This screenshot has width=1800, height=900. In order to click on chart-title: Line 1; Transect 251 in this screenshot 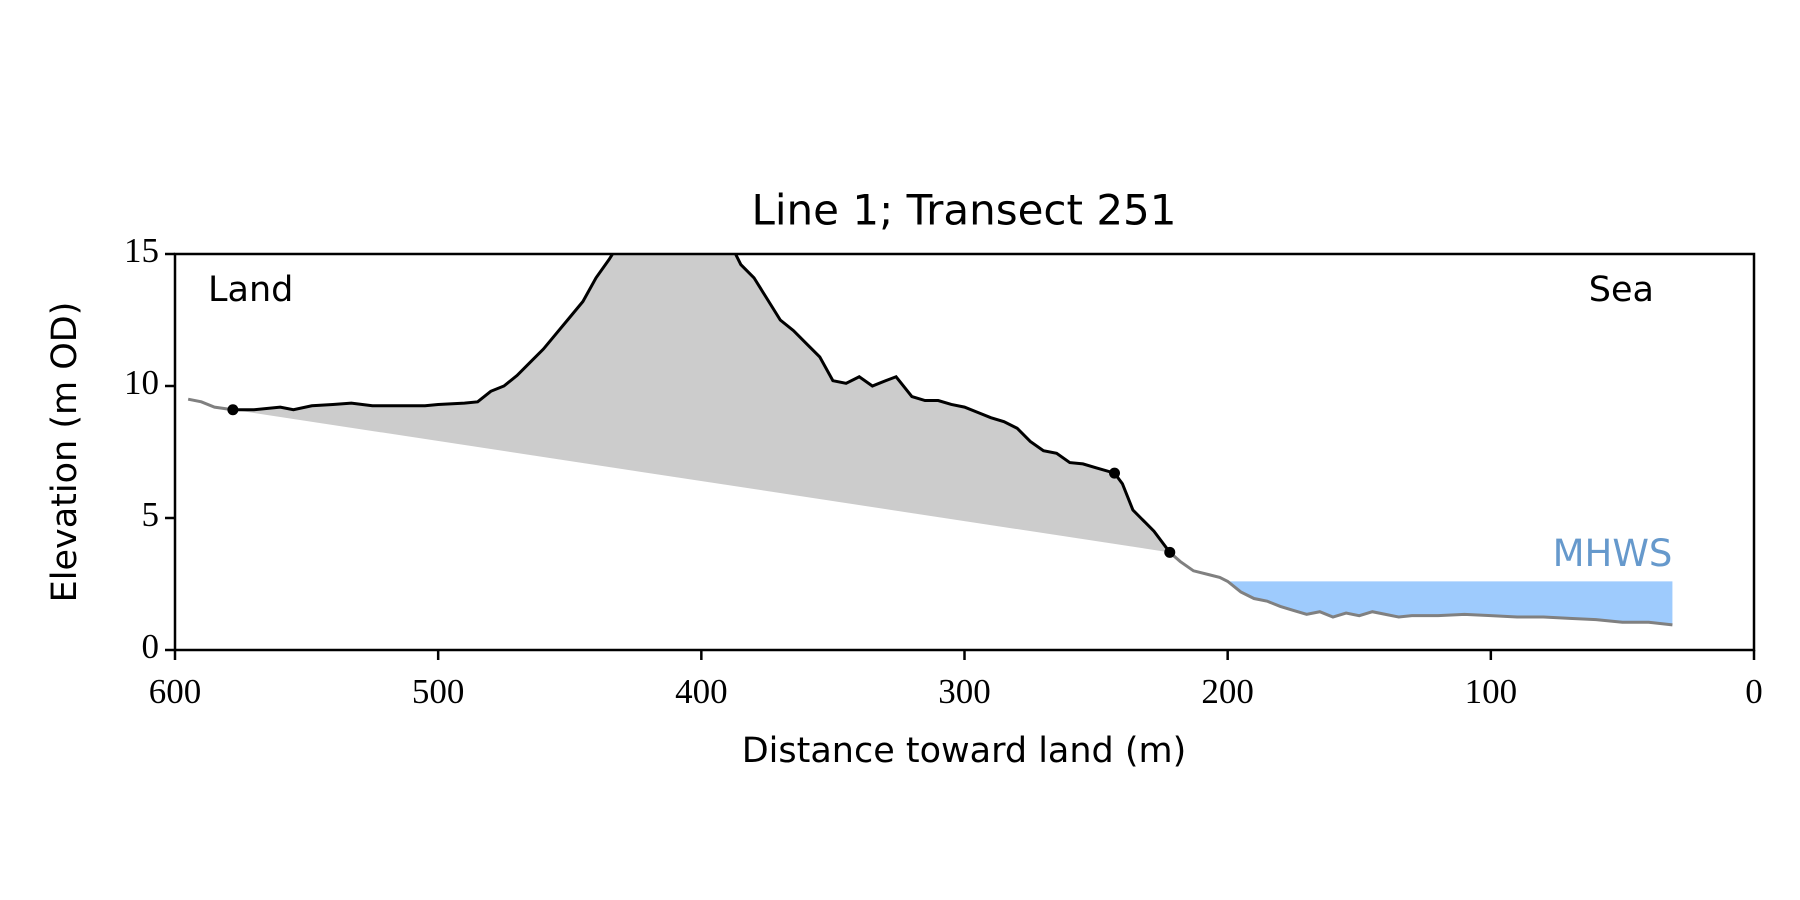, I will do `click(963, 210)`.